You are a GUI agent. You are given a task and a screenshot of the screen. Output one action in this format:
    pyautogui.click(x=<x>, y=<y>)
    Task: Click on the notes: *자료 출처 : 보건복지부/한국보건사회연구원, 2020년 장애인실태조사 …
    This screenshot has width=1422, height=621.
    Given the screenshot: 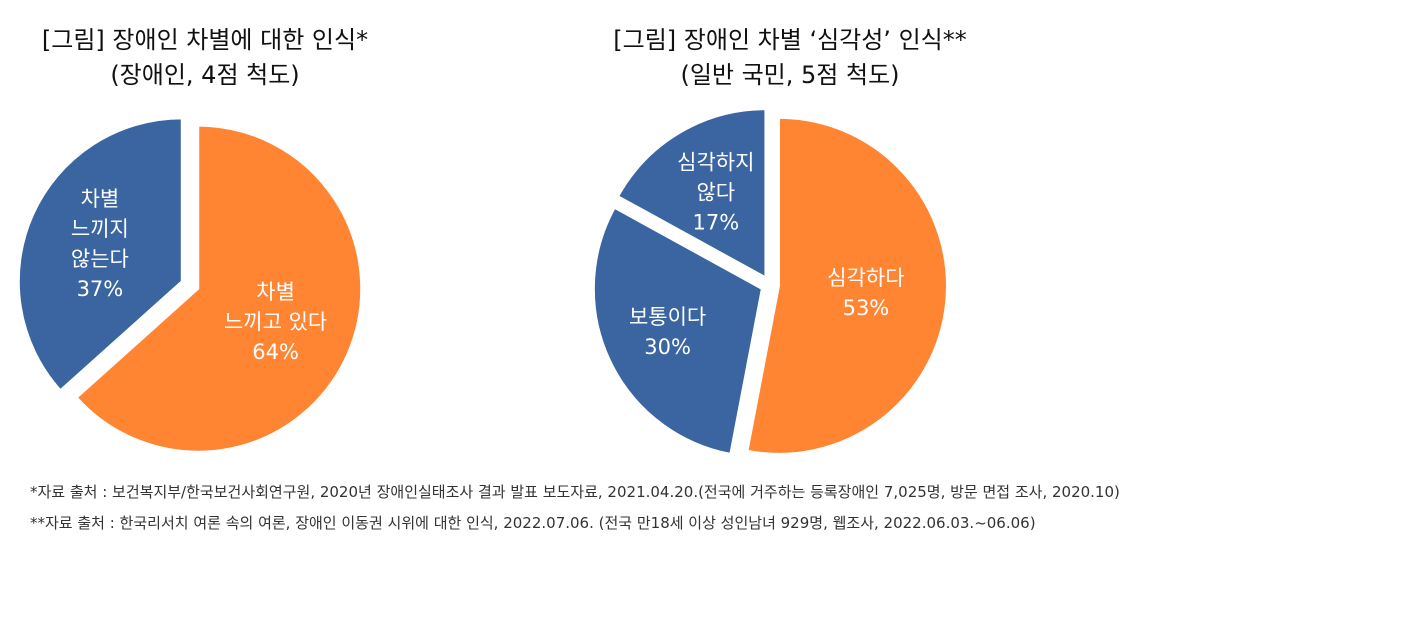 What is the action you would take?
    pyautogui.click(x=585, y=508)
    